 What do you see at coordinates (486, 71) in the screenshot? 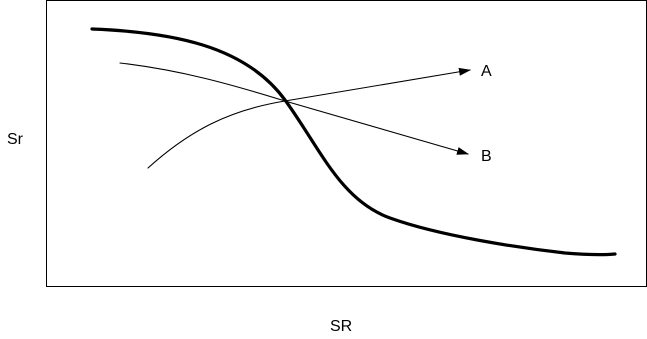
I see `curve-a-label: A` at bounding box center [486, 71].